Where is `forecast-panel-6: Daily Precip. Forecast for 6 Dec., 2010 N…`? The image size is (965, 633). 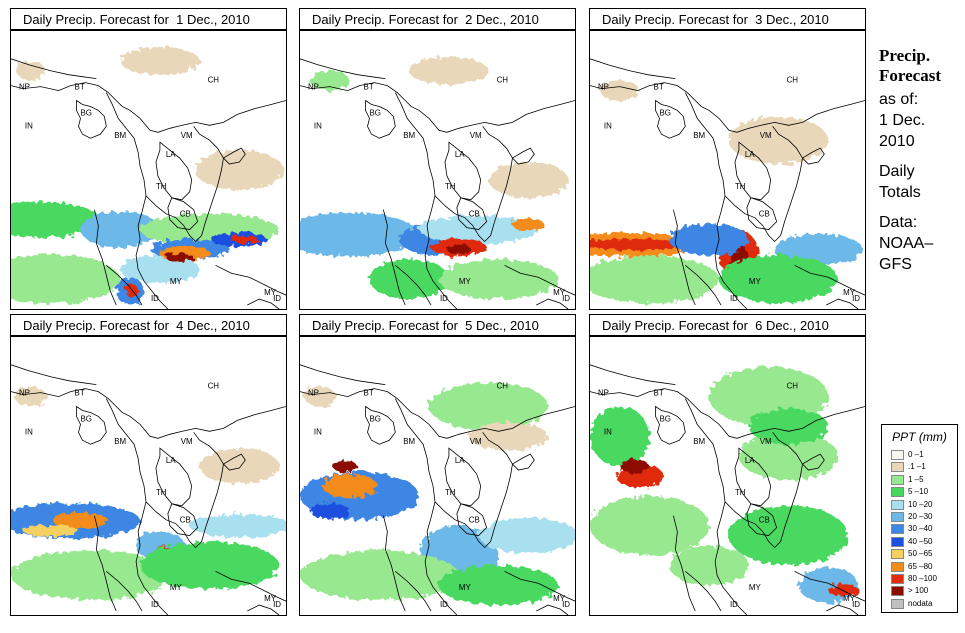 forecast-panel-6: Daily Precip. Forecast for 6 Dec., 2010 N… is located at coordinates (727, 465).